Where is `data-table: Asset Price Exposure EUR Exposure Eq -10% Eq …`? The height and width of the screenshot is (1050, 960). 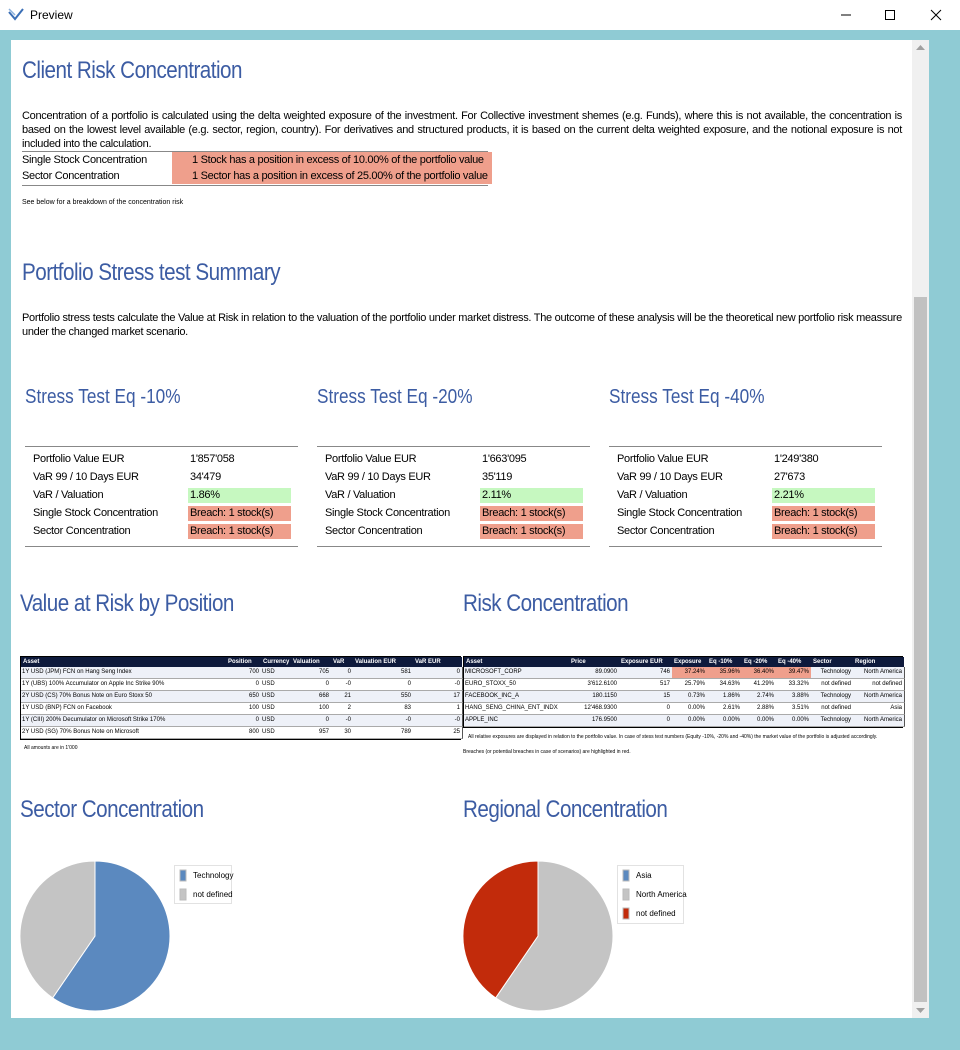 data-table: Asset Price Exposure EUR Exposure Eq -10% Eq … is located at coordinates (684, 692).